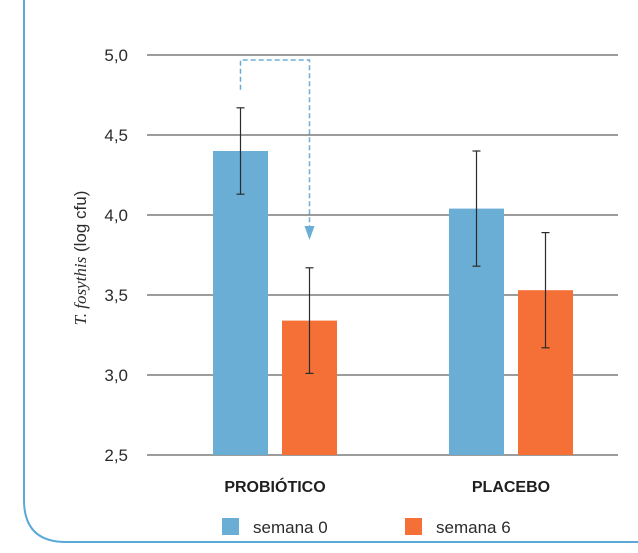 This screenshot has width=638, height=553. Describe the element at coordinates (309, 233) in the screenshot. I see `annotation-arrowhead` at that location.